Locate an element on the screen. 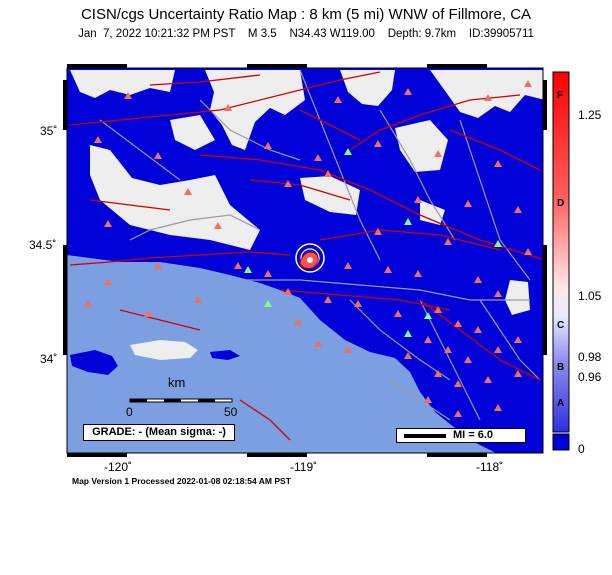  station-triangle is located at coordinates (373, 242).